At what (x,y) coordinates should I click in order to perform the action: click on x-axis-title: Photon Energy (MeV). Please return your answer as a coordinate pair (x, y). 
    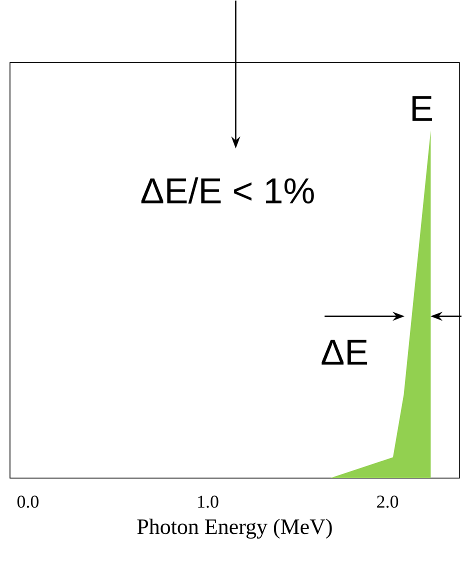
    Looking at the image, I should click on (234, 528).